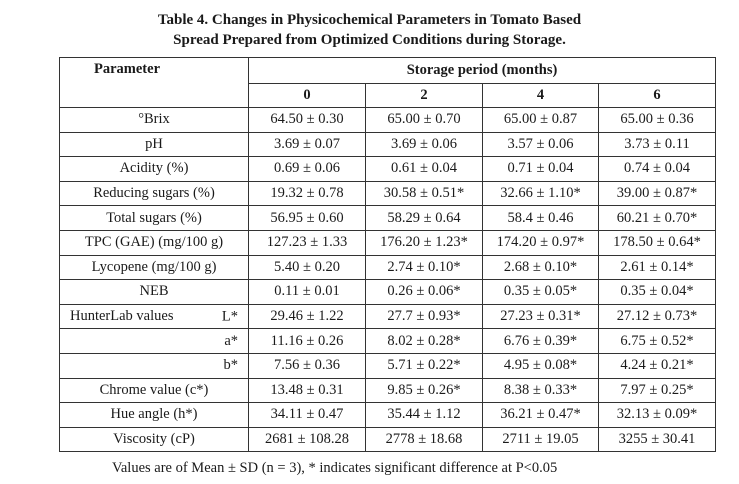 Image resolution: width=739 pixels, height=484 pixels. What do you see at coordinates (307, 193) in the screenshot?
I see `table-cell: 19.32 ± 0.78` at bounding box center [307, 193].